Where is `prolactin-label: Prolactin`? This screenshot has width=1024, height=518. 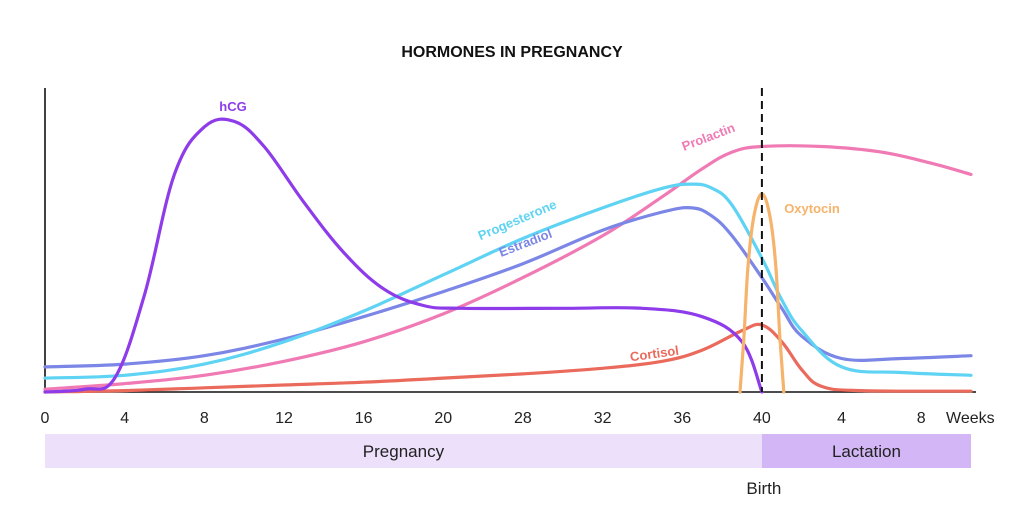 prolactin-label: Prolactin is located at coordinates (708, 137).